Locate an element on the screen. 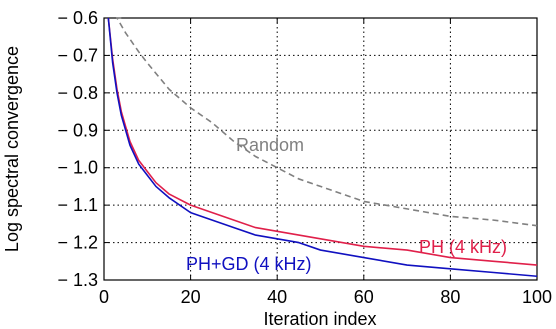 This screenshot has height=329, width=556. x-axis-title: Iteration index is located at coordinates (319, 319).